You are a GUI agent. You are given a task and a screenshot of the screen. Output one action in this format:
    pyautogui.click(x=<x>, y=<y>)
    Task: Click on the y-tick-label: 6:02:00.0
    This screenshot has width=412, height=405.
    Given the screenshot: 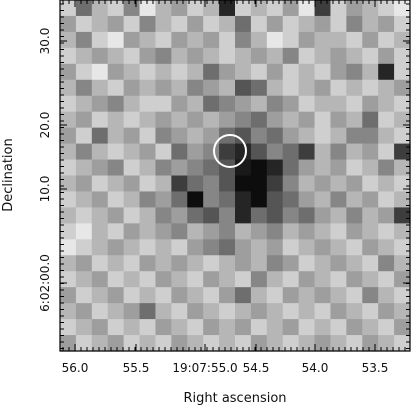 What is the action you would take?
    pyautogui.click(x=45, y=283)
    